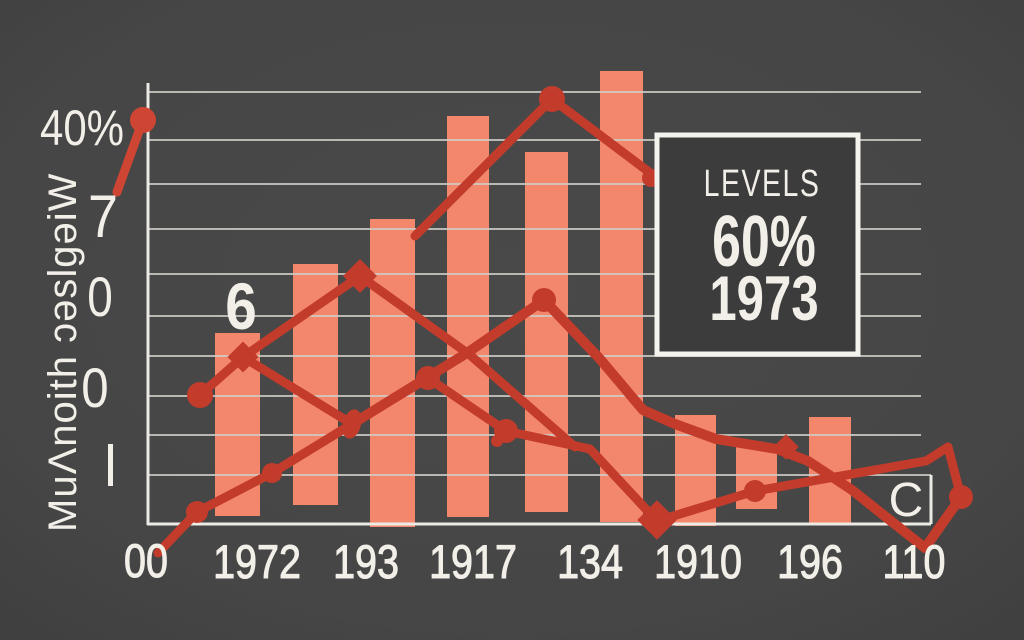 This screenshot has height=640, width=1024. Describe the element at coordinates (82, 128) in the screenshot. I see `svg-text: 40%` at that location.